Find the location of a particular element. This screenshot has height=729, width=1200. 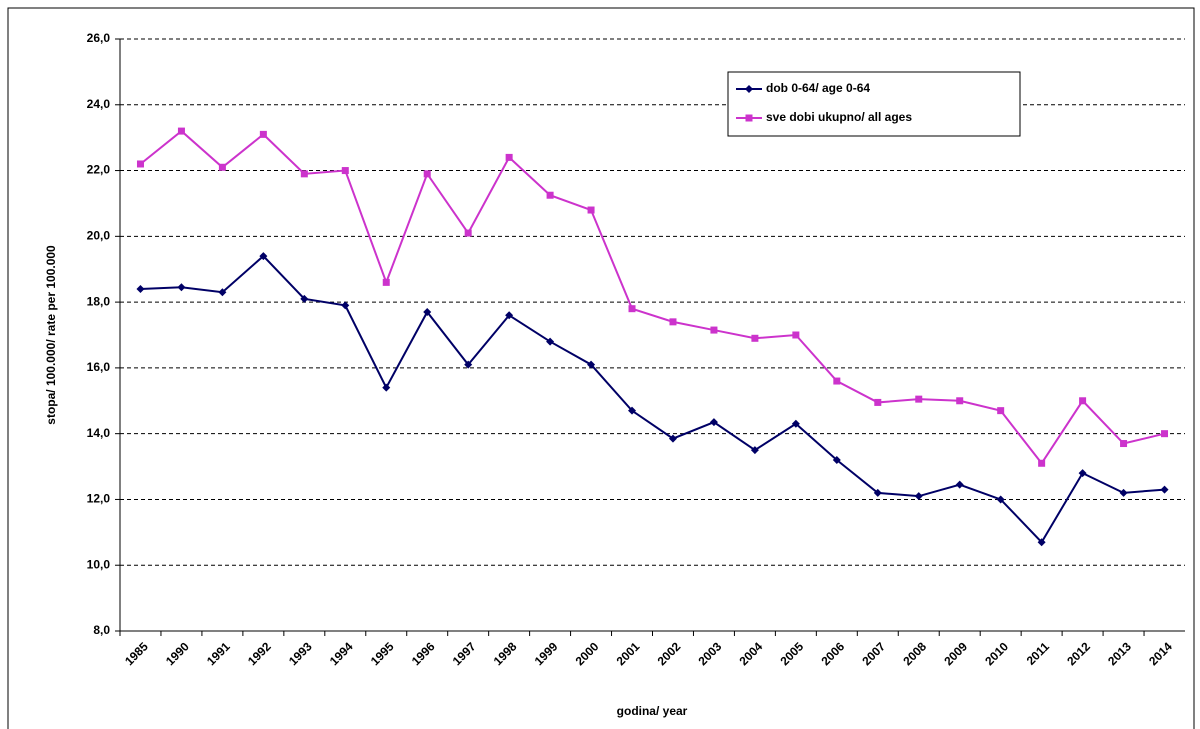

y-tick-label: 12,0 is located at coordinates (99, 499).